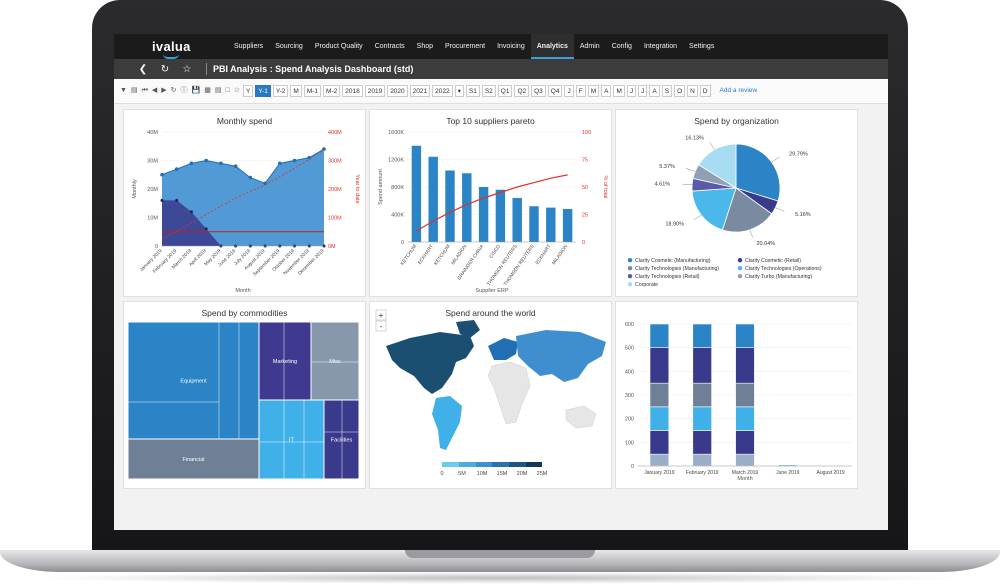 The image size is (1000, 588). I want to click on nav-item-invoicing: Invoicing, so click(511, 46).